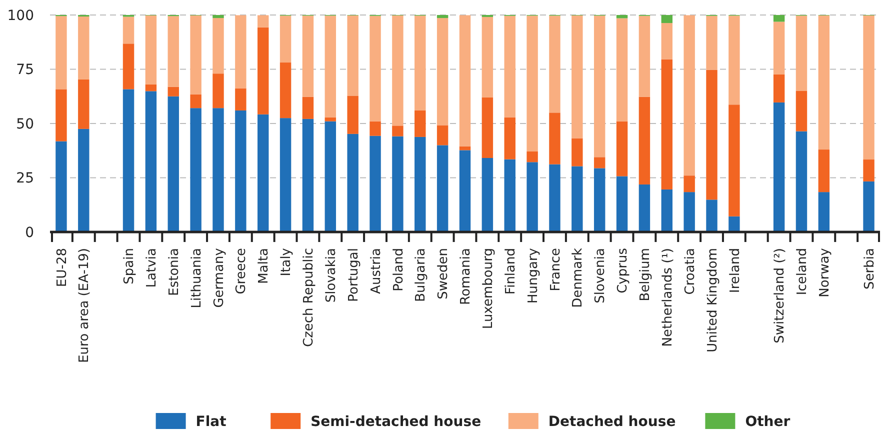 This screenshot has width=894, height=431. What do you see at coordinates (219, 278) in the screenshot?
I see `x-tick-label: Germany` at bounding box center [219, 278].